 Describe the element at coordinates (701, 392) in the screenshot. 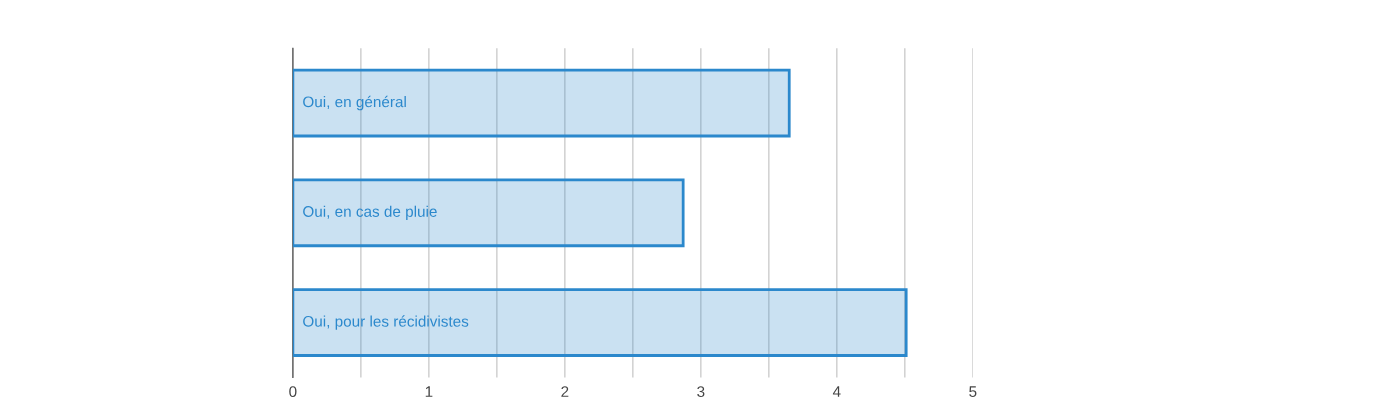

I see `x-tick-label: 3` at that location.